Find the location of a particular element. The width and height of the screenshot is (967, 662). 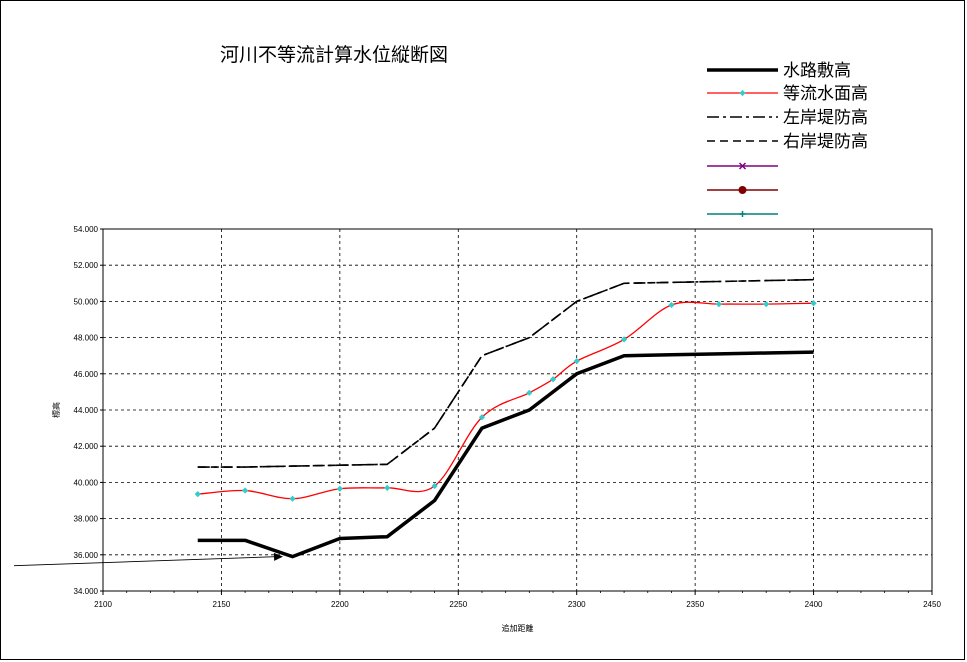

x-tick-label: 2250 is located at coordinates (458, 604).